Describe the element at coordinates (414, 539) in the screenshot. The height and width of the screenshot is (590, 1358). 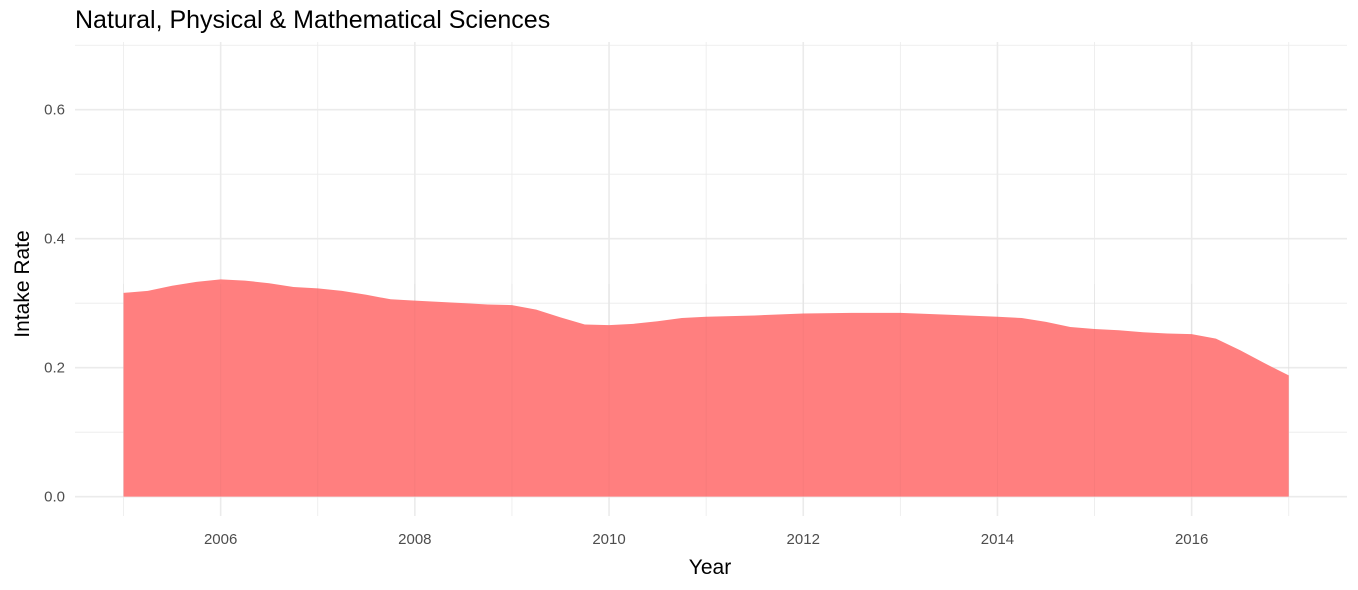
I see `x-tick-label: 2008` at that location.